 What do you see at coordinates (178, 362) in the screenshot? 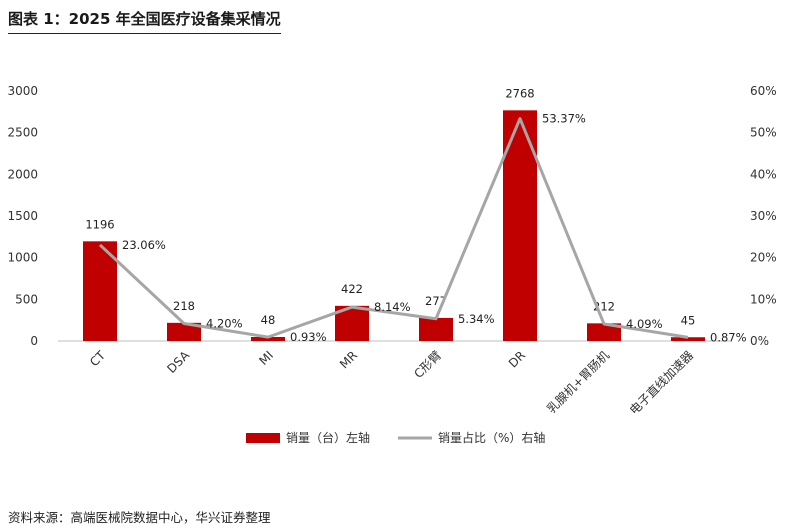
I see `category-label: DSA` at bounding box center [178, 362].